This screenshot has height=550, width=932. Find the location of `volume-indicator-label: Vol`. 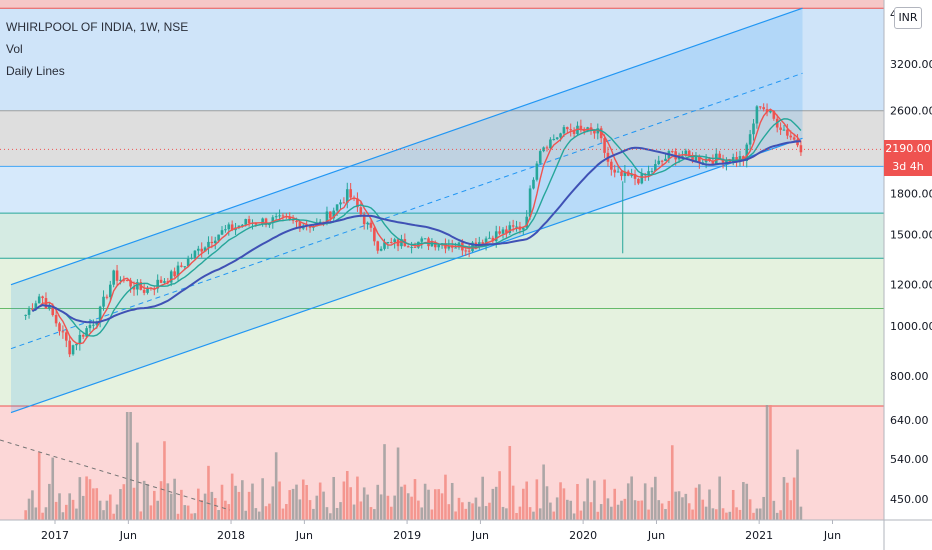

volume-indicator-label: Vol is located at coordinates (14, 49).